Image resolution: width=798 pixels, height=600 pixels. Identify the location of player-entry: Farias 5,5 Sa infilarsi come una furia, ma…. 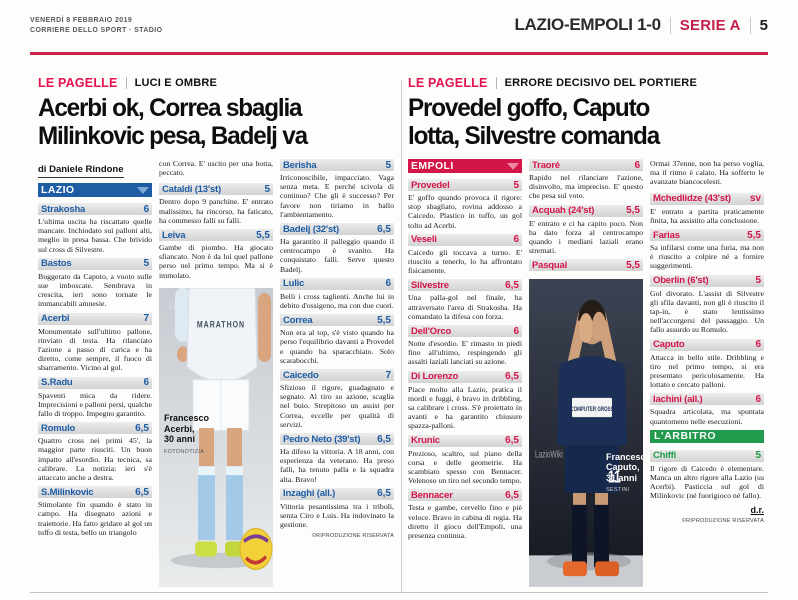
(707, 250).